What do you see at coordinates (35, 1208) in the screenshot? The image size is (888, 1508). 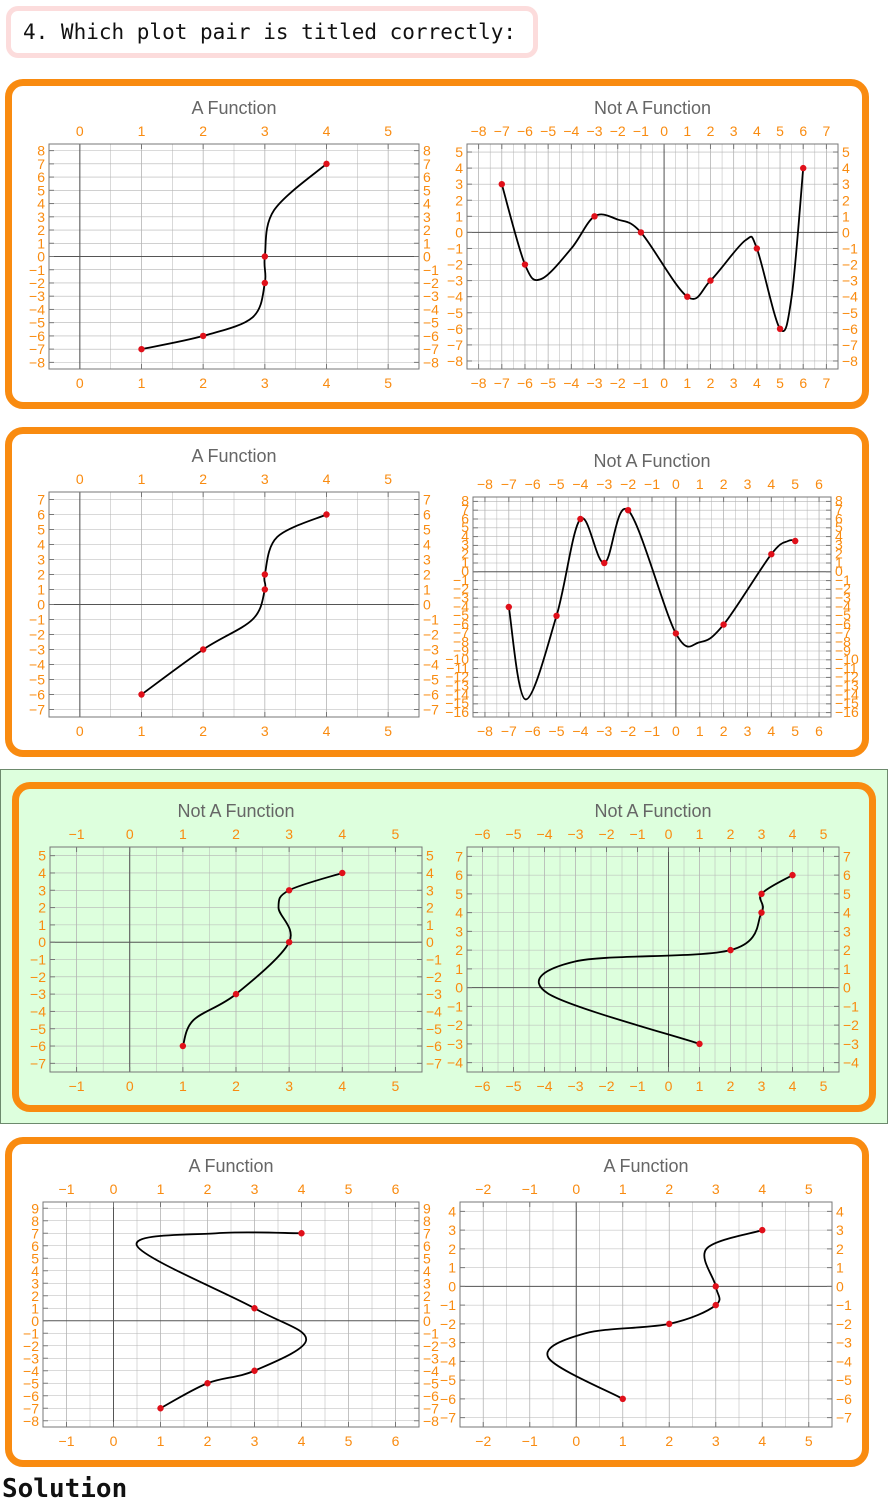 I see `y-tick-label-left: 9` at bounding box center [35, 1208].